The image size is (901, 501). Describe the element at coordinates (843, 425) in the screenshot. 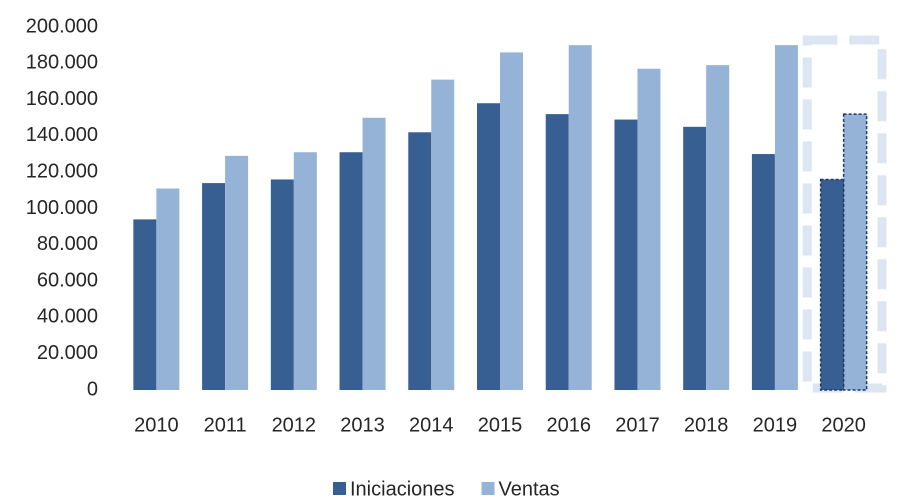

I see `x-tick-label: 2020` at that location.